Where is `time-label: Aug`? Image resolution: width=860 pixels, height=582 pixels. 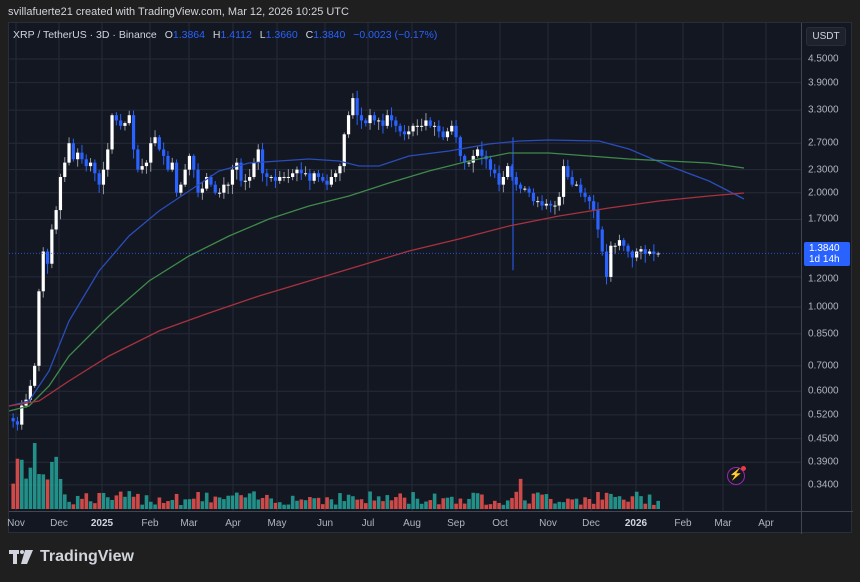 time-label: Aug is located at coordinates (412, 523).